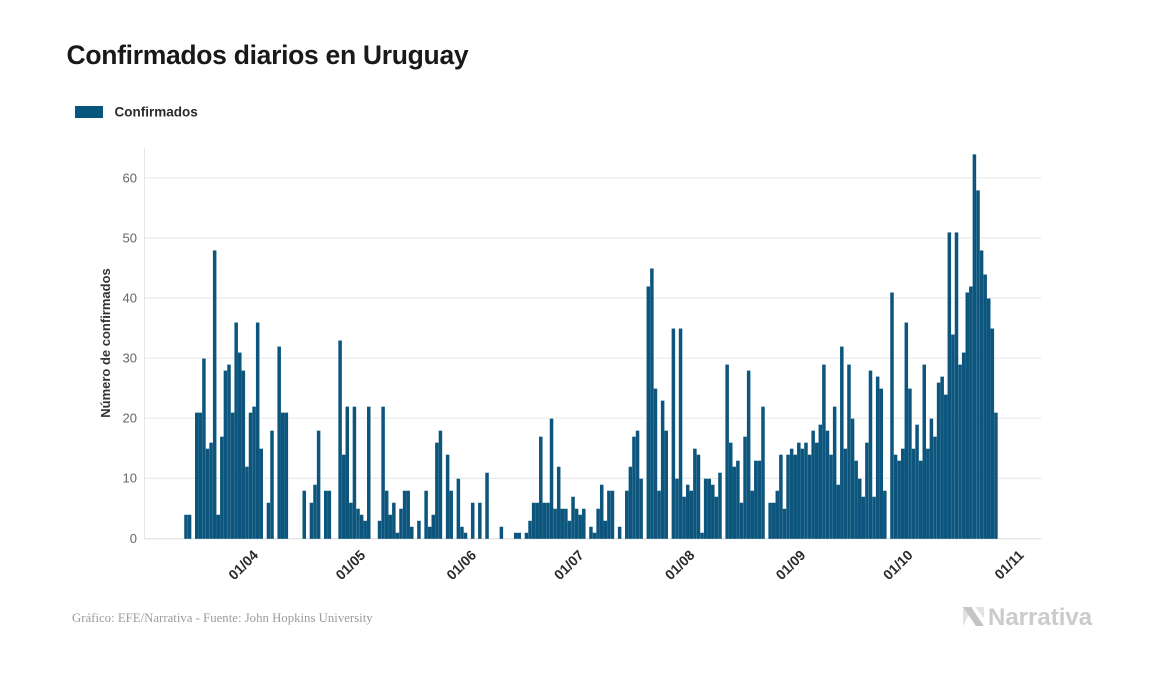 Image resolution: width=1157 pixels, height=674 pixels. What do you see at coordinates (130, 237) in the screenshot?
I see `svg-text: 50` at bounding box center [130, 237].